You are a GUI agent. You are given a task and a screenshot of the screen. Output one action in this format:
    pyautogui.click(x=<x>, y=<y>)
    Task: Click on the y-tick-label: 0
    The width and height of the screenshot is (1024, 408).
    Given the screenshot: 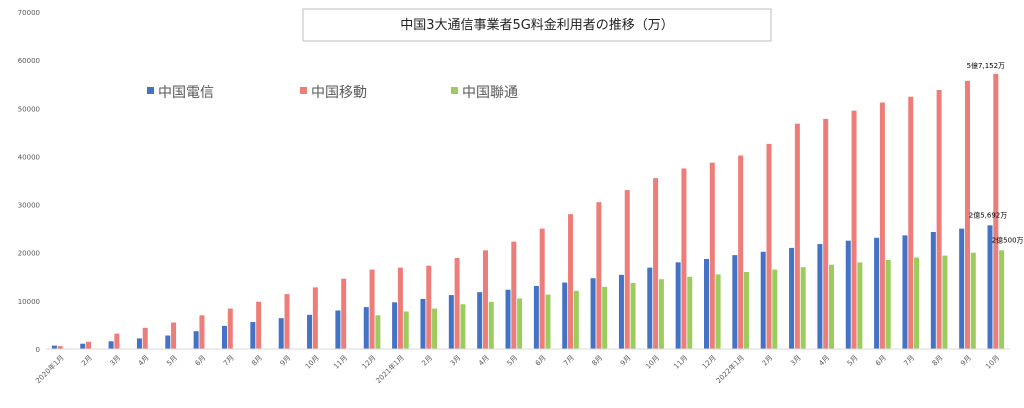 What is the action you would take?
    pyautogui.click(x=38, y=350)
    